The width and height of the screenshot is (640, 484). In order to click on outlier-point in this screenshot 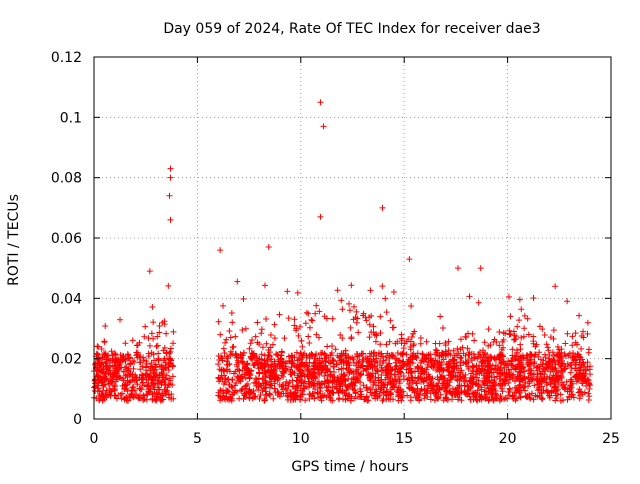, I will do `click(320, 102)`.